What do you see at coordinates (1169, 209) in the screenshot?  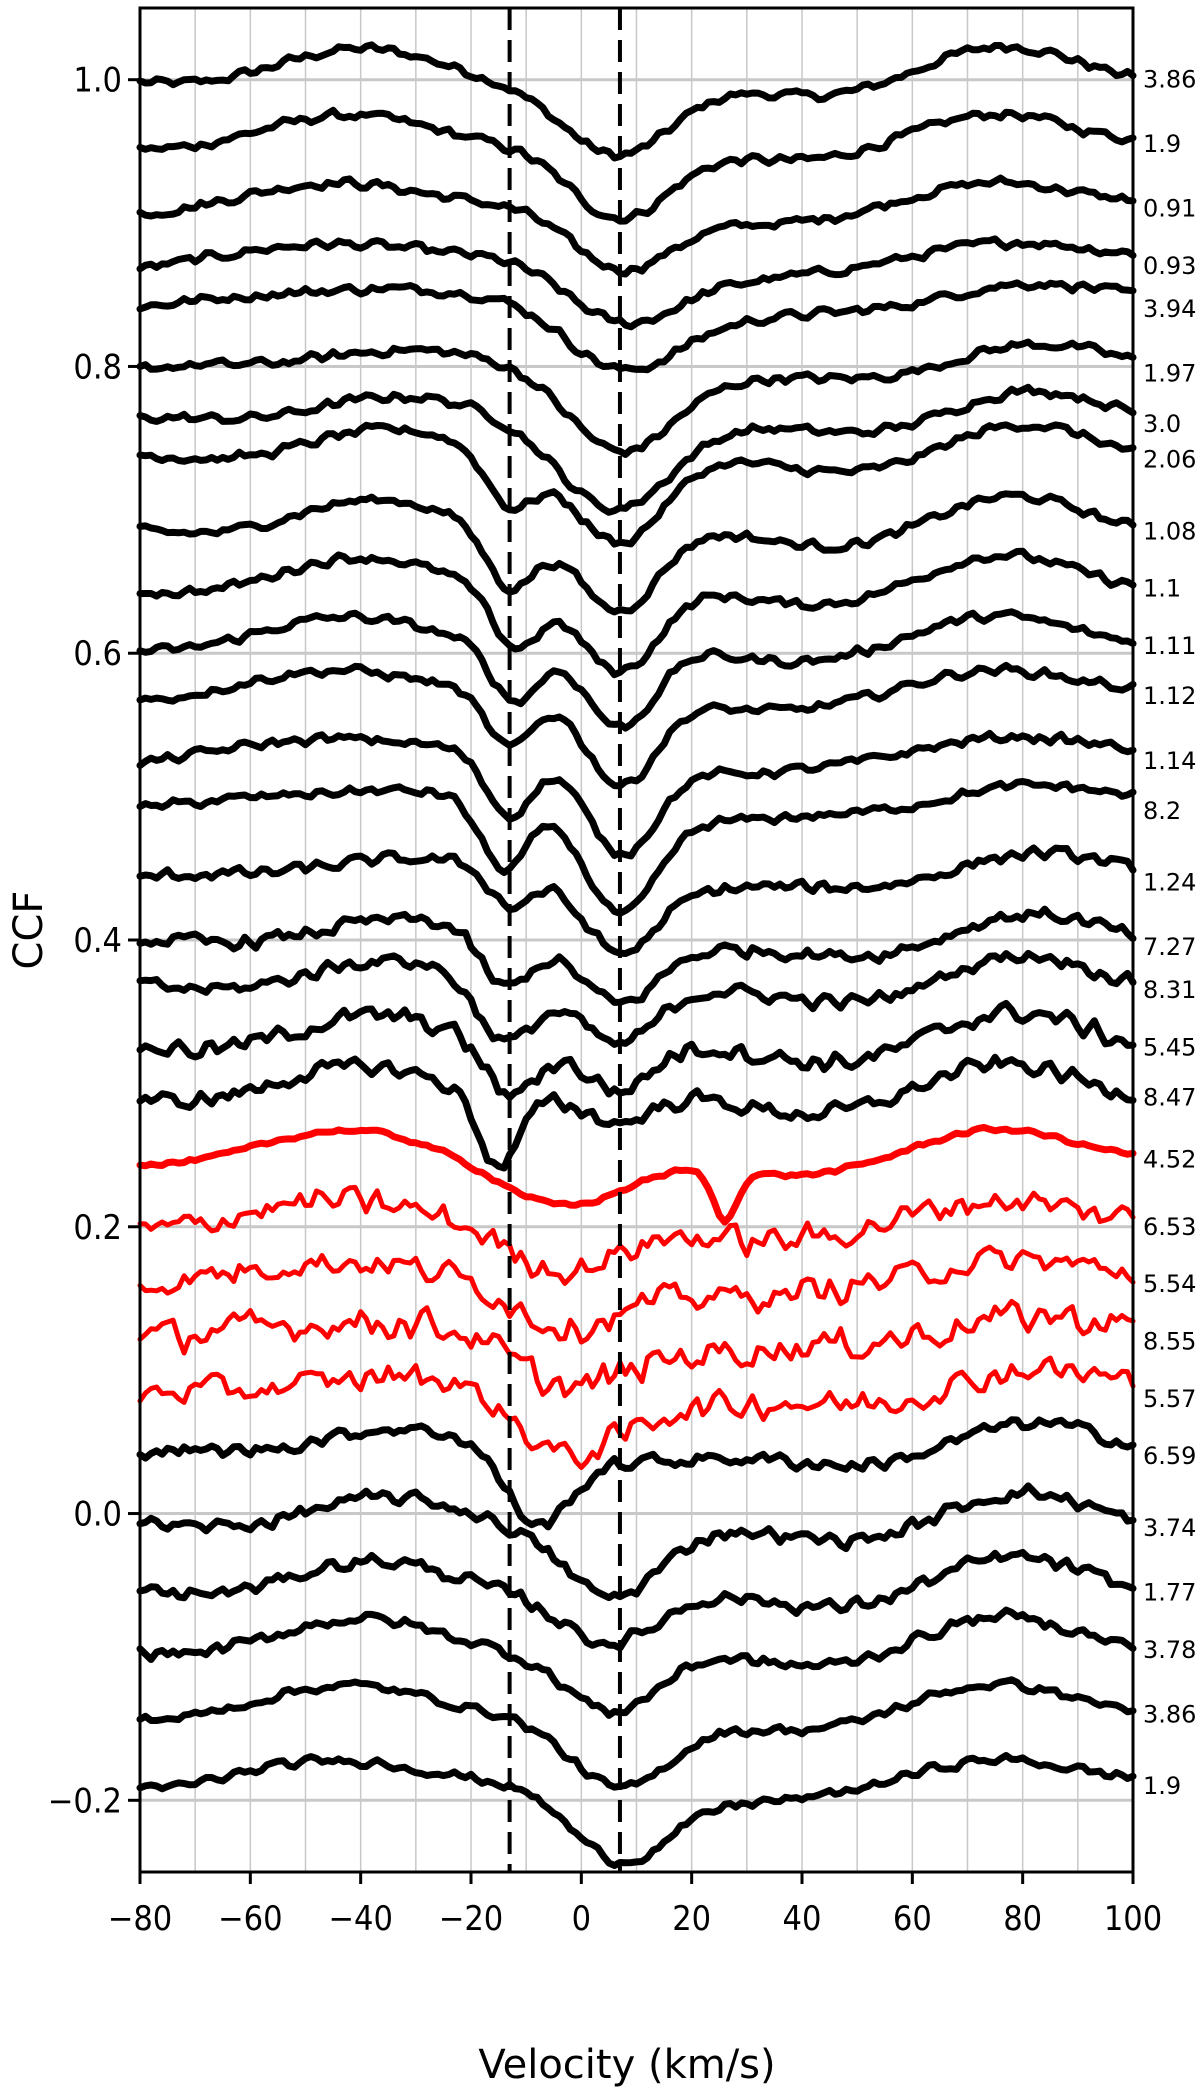 I see `series-label: 0.91` at bounding box center [1169, 209].